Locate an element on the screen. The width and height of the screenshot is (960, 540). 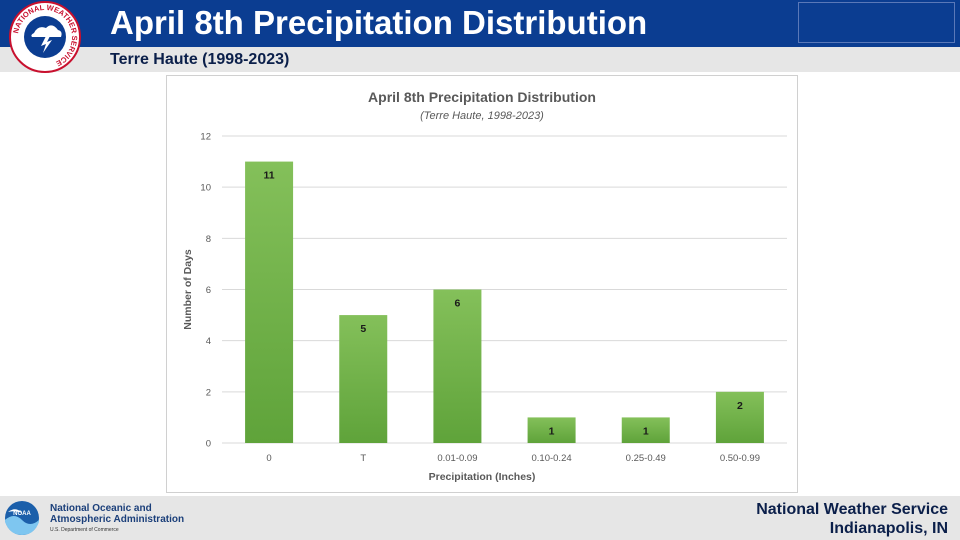
page-subtitle: Terre Haute (1998-2023) is located at coordinates (200, 59).